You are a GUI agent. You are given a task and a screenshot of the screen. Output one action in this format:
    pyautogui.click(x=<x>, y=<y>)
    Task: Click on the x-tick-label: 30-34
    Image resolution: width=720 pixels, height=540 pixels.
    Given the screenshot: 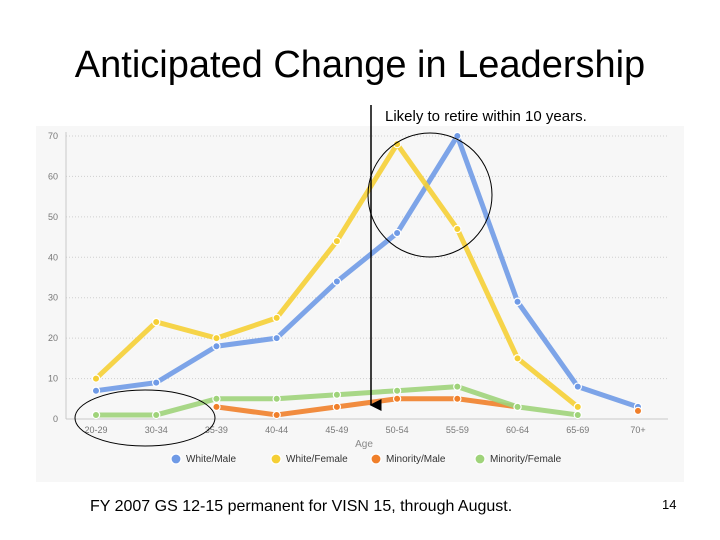 What is the action you would take?
    pyautogui.click(x=156, y=430)
    